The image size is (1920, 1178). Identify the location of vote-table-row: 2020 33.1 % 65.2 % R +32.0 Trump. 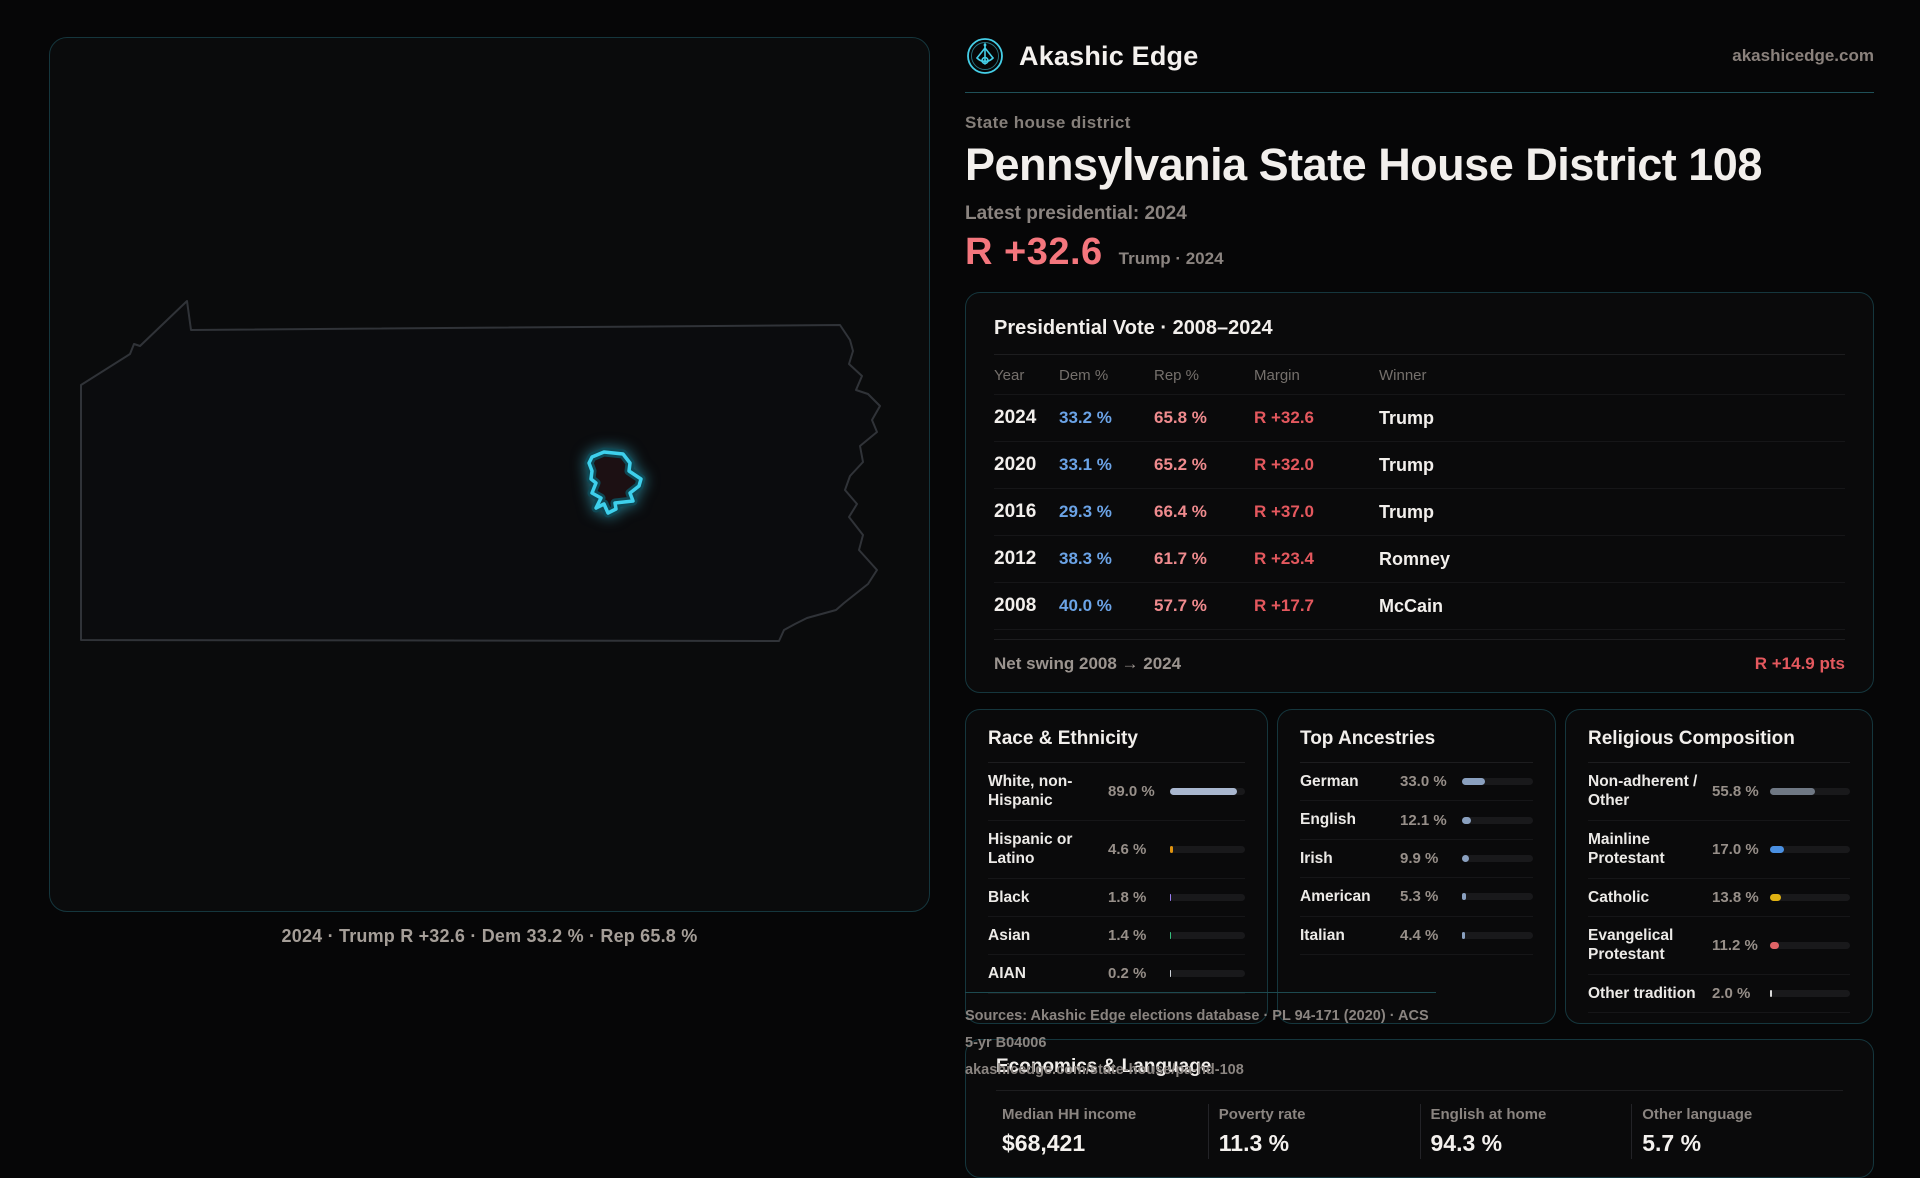
(1419, 465).